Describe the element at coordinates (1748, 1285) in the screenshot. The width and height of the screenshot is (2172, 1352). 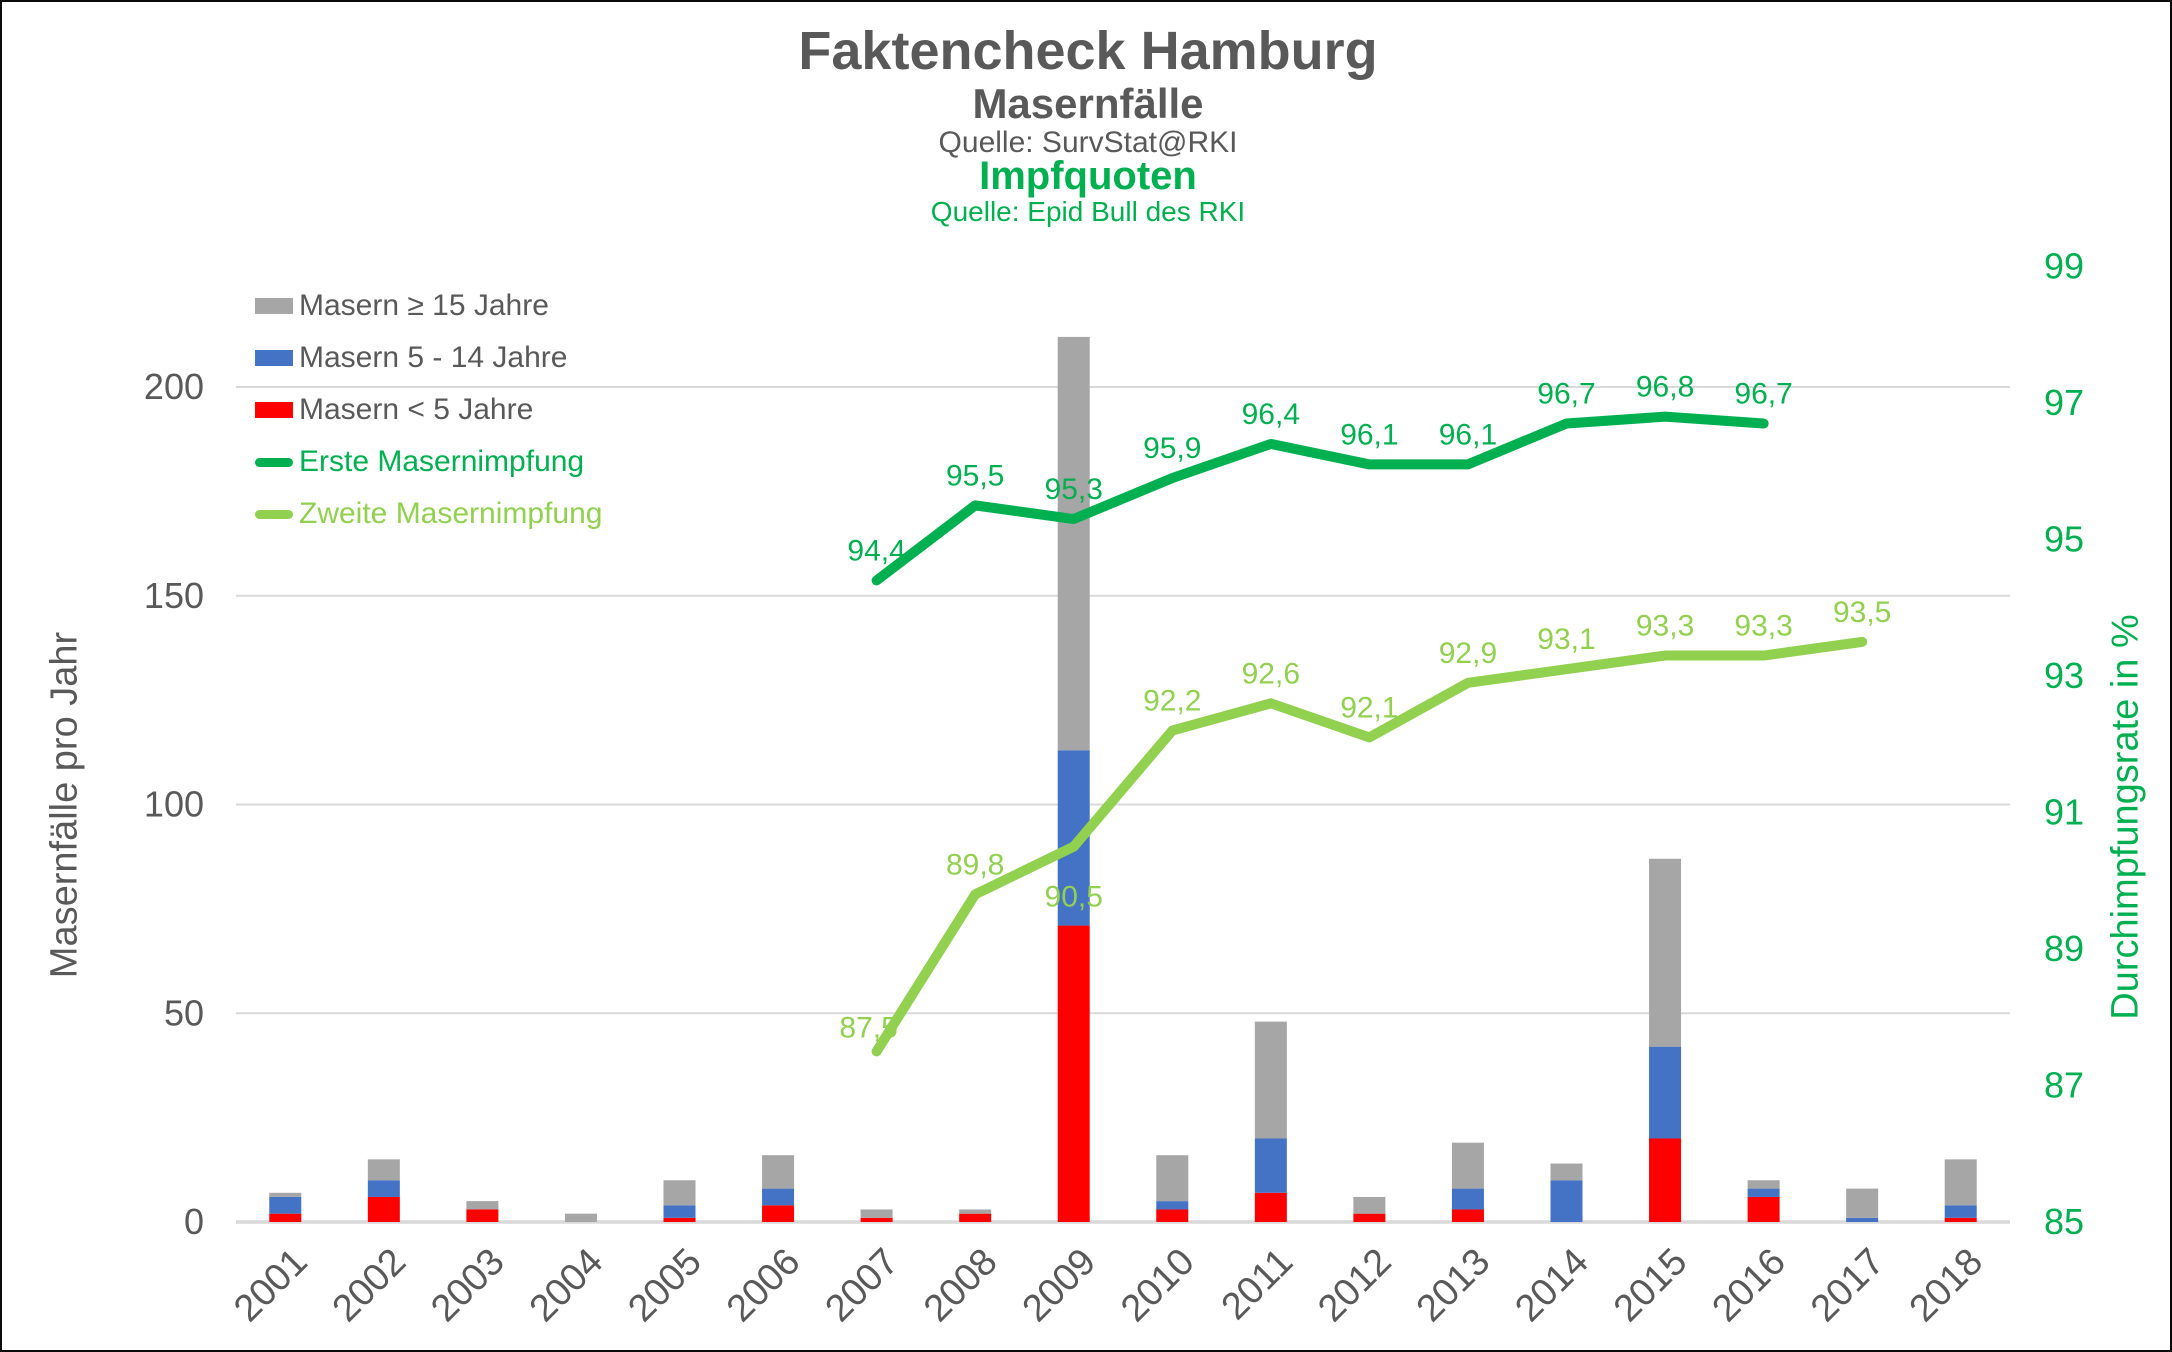
I see `x-axis-tick: 2016` at that location.